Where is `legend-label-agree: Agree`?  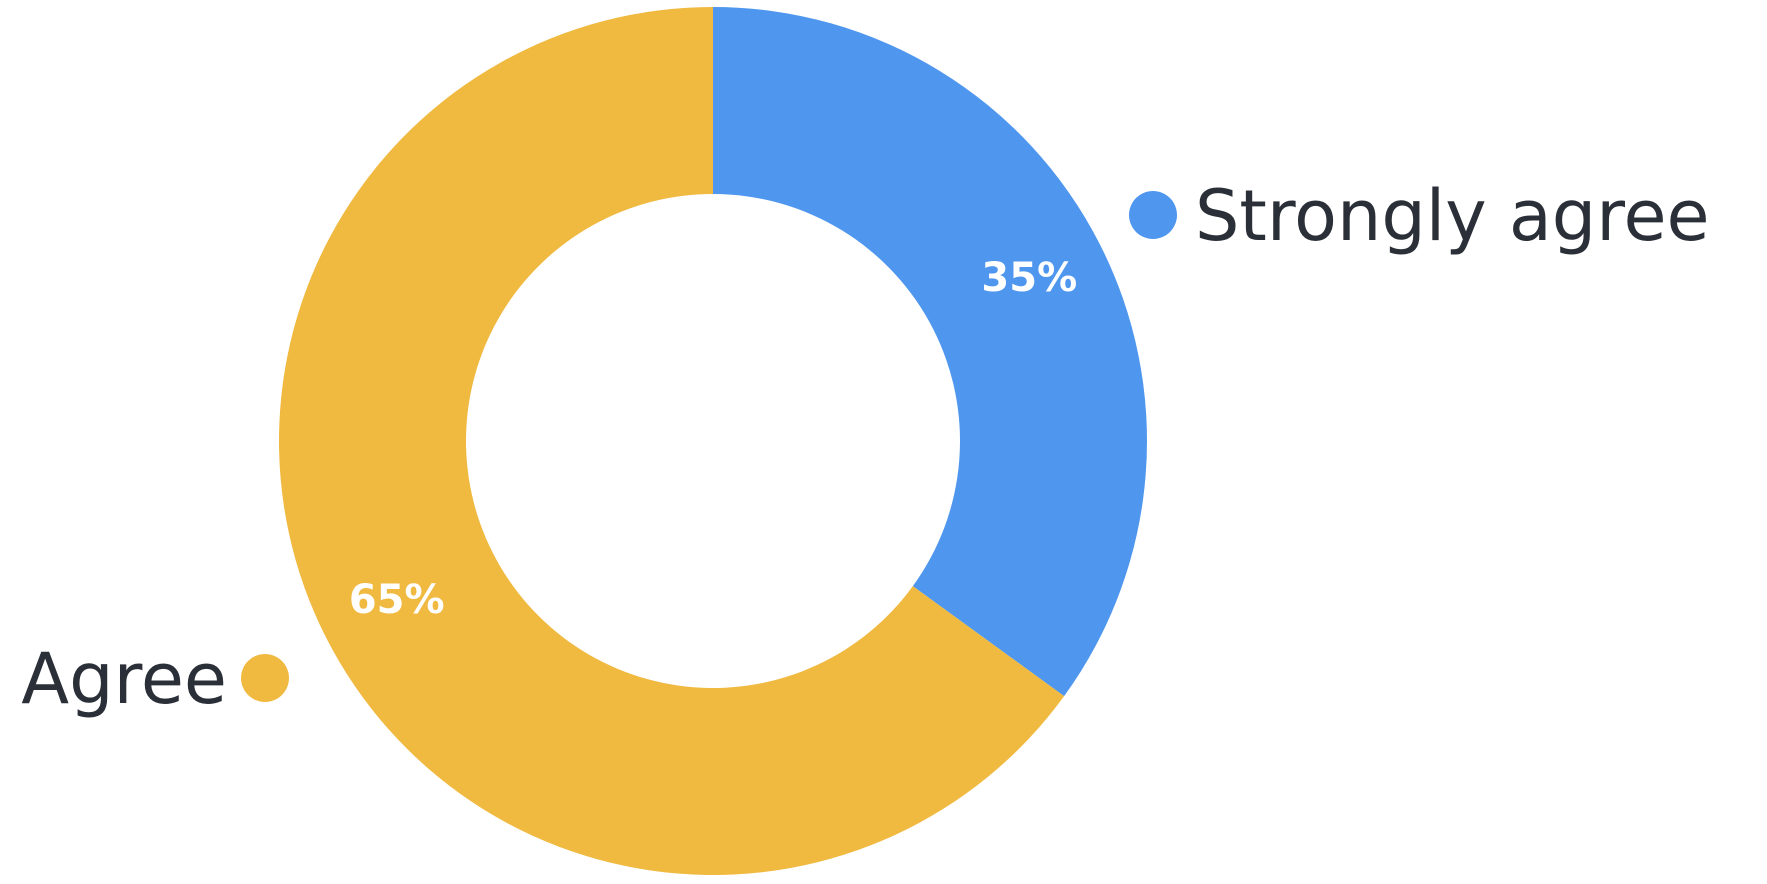
legend-label-agree: Agree is located at coordinates (124, 679).